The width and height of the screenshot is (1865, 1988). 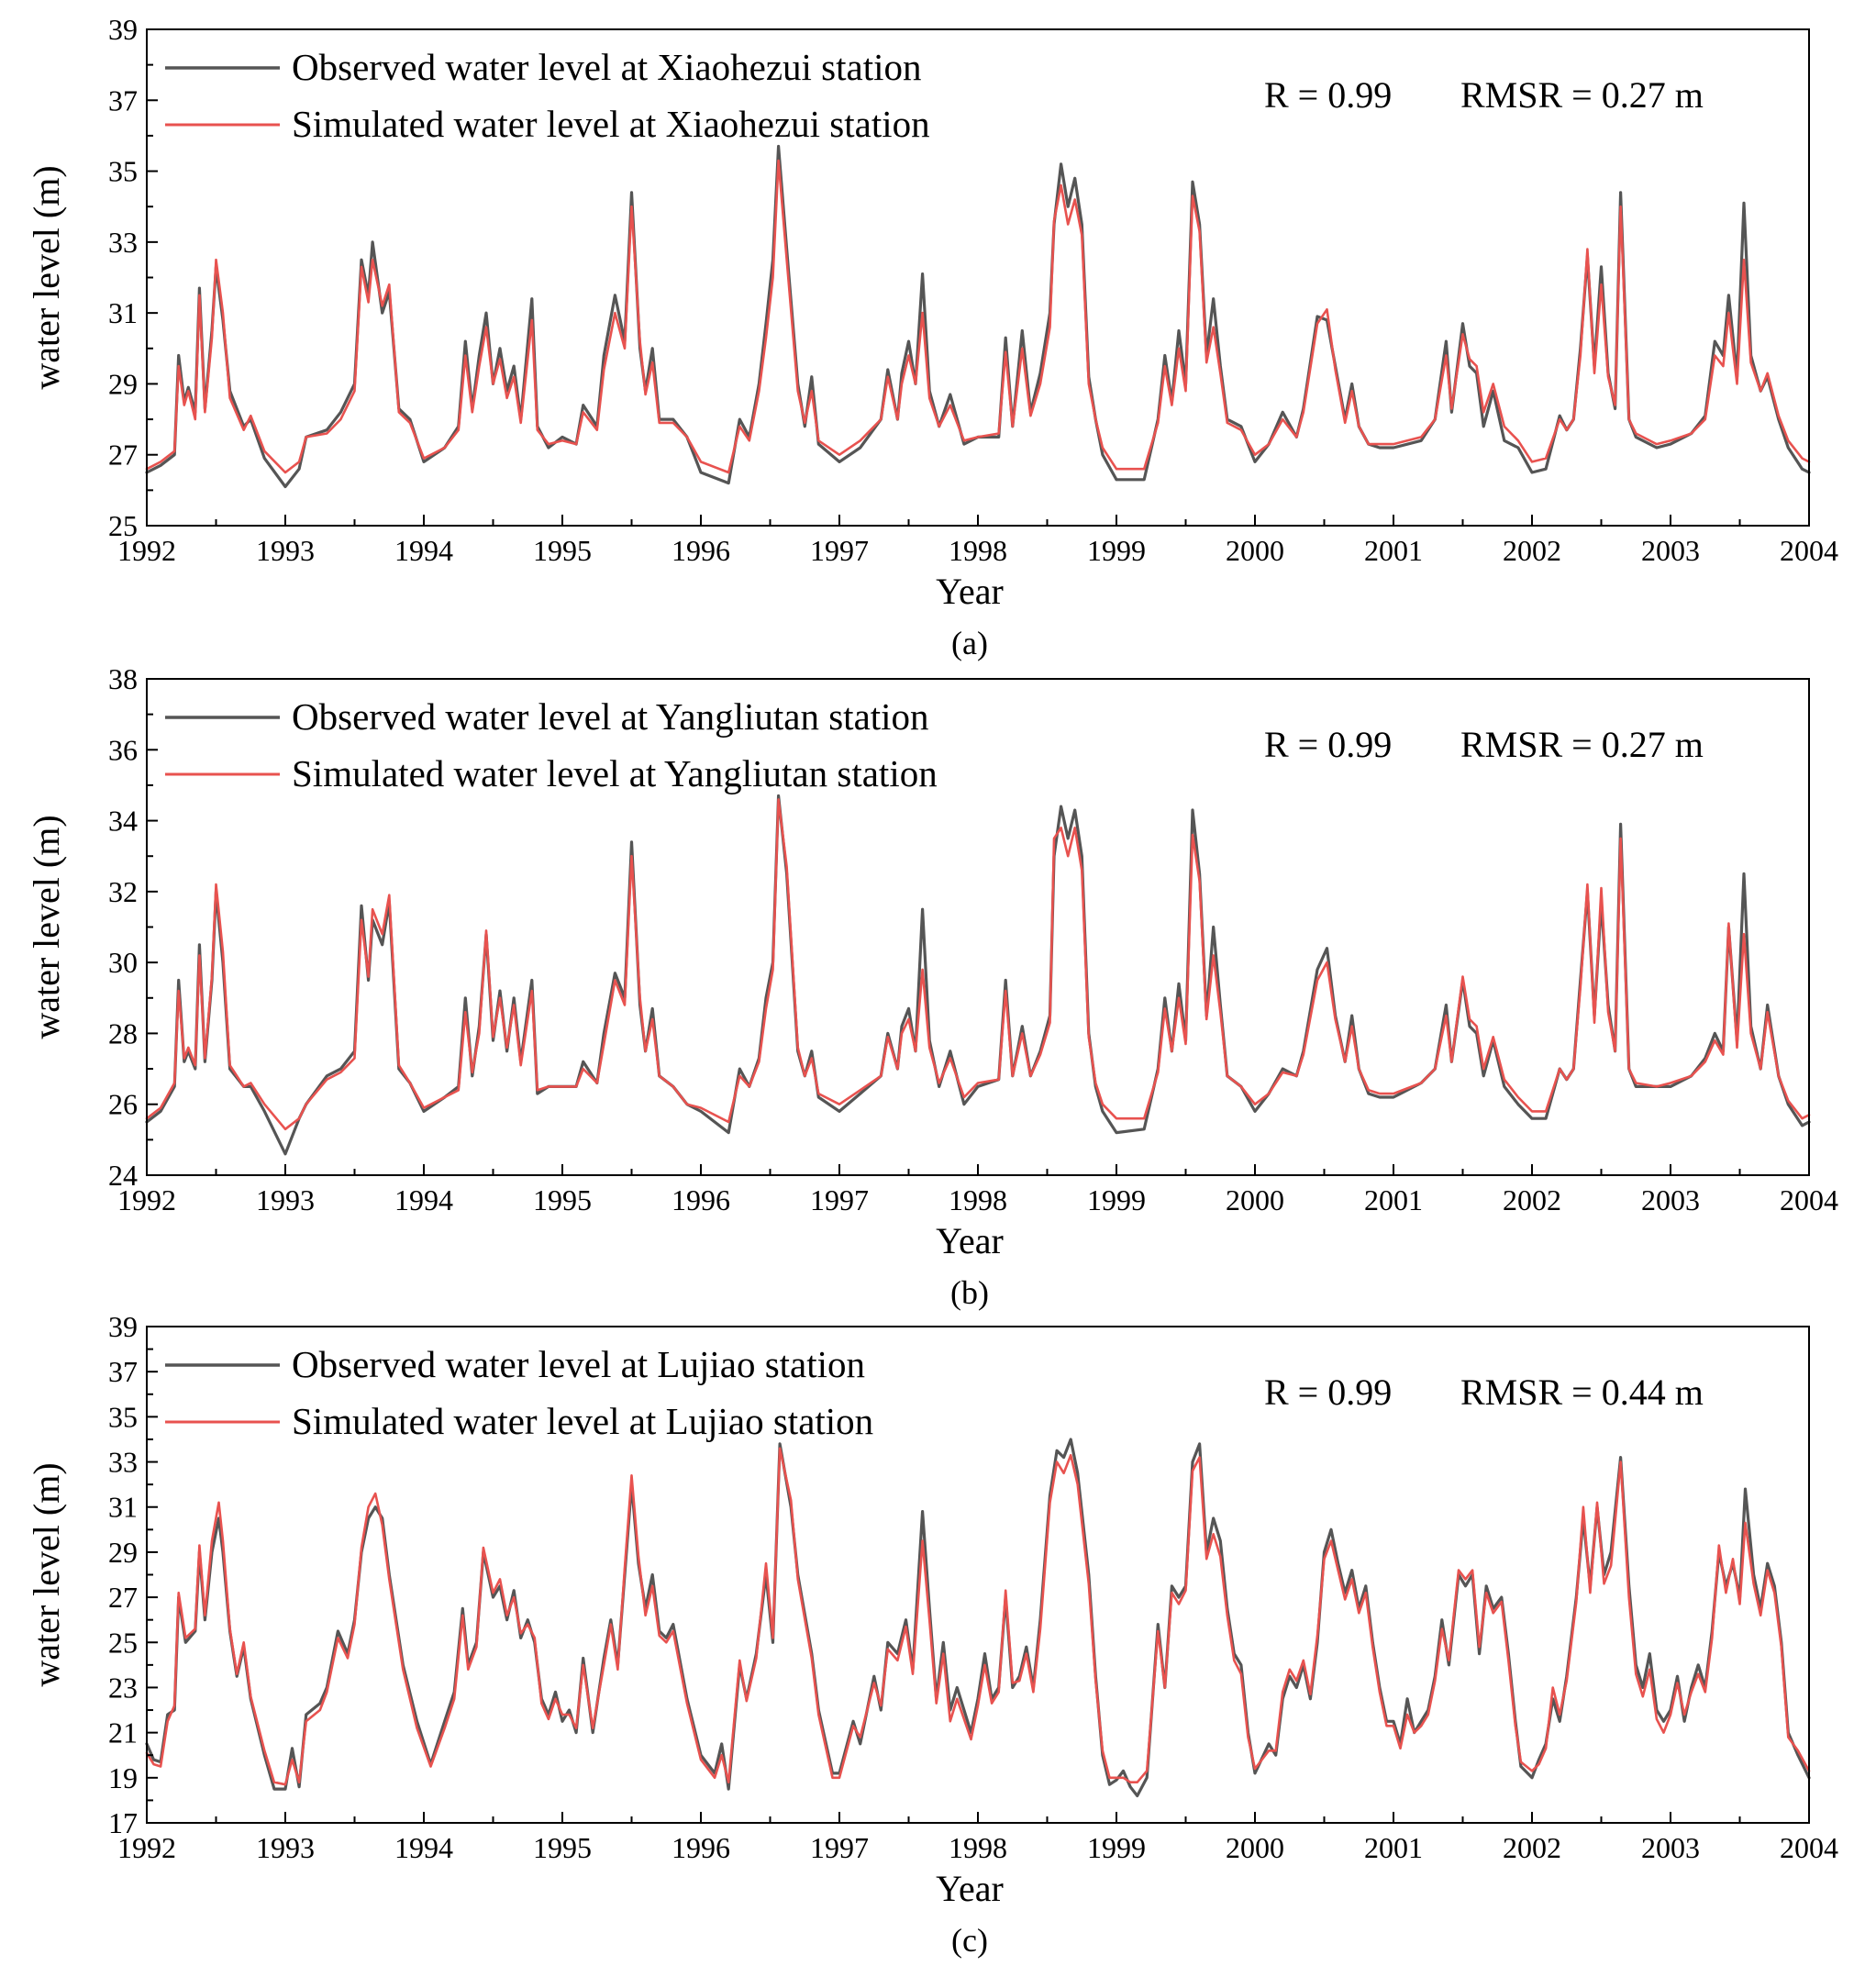 What do you see at coordinates (123, 1033) in the screenshot?
I see `y-tick-label: 28` at bounding box center [123, 1033].